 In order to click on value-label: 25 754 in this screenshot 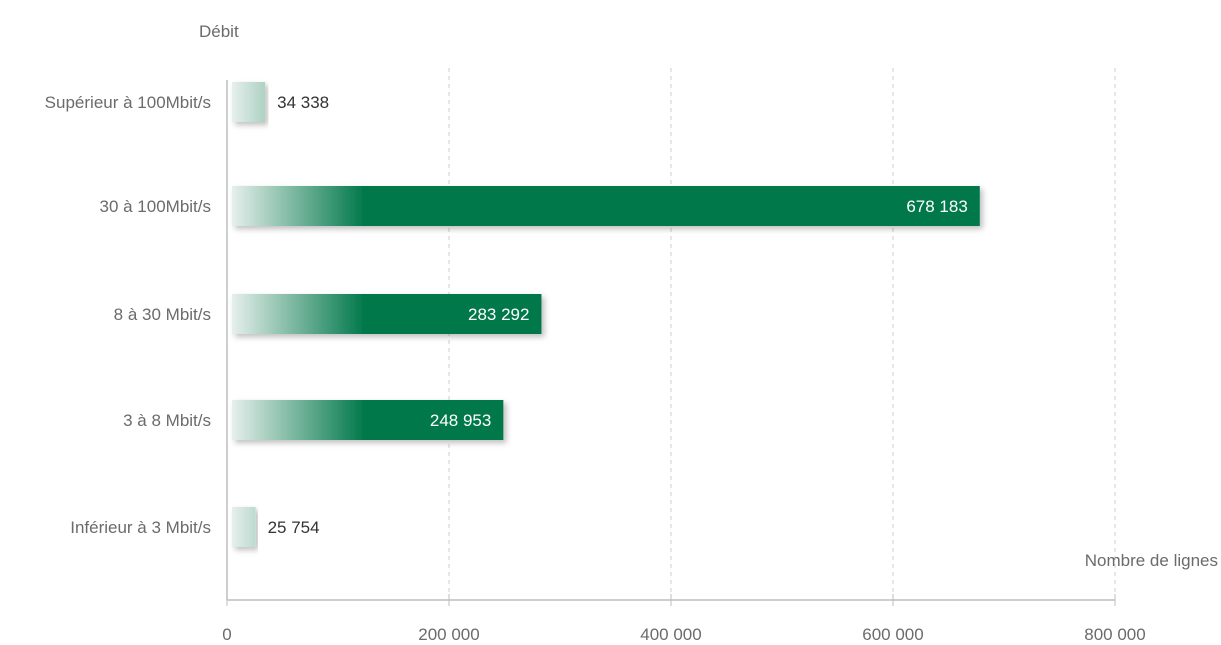, I will do `click(294, 527)`.